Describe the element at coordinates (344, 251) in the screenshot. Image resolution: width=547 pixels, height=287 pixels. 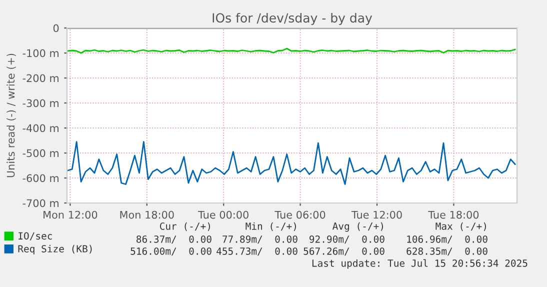
I see `text: 567.26m/ 0.00` at that location.